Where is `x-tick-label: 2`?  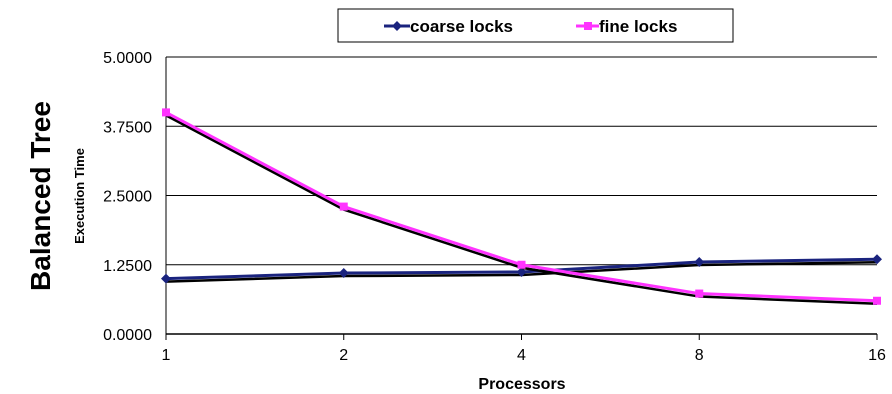
x-tick-label: 2 is located at coordinates (343, 355).